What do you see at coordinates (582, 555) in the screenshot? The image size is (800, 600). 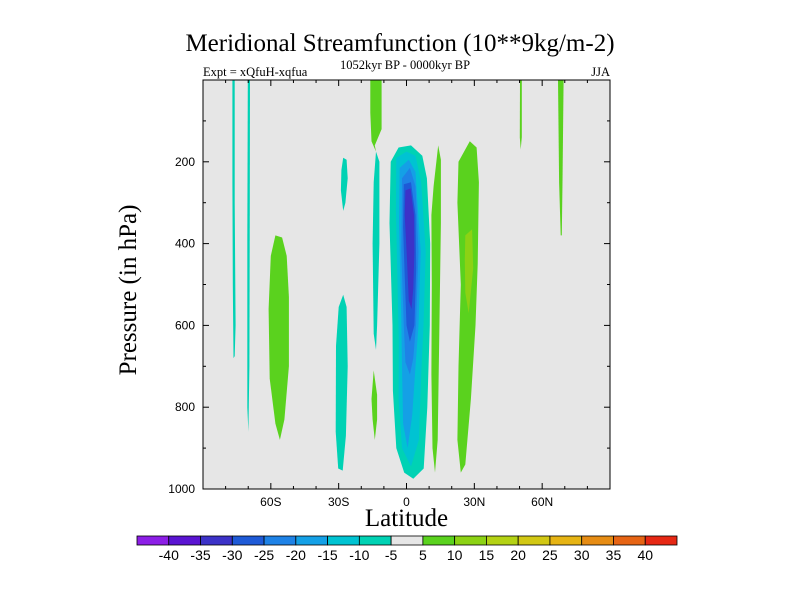 I see `colorbar-label: 30` at bounding box center [582, 555].